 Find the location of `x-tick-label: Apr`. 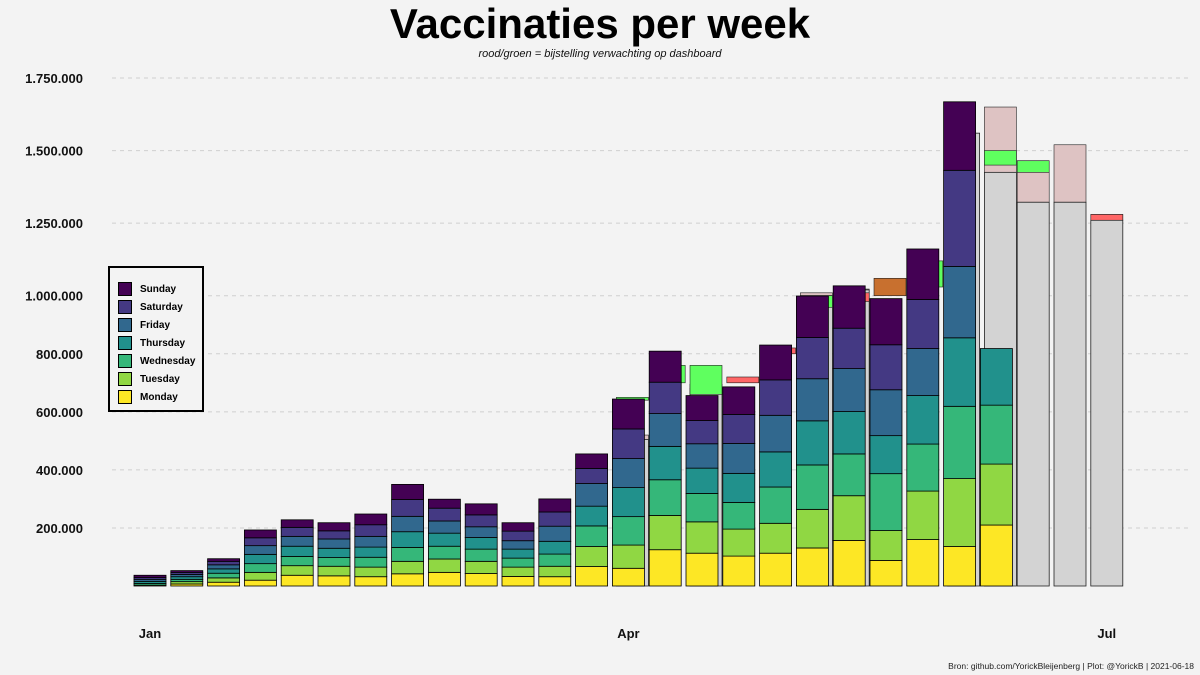

x-tick-label: Apr is located at coordinates (628, 633).